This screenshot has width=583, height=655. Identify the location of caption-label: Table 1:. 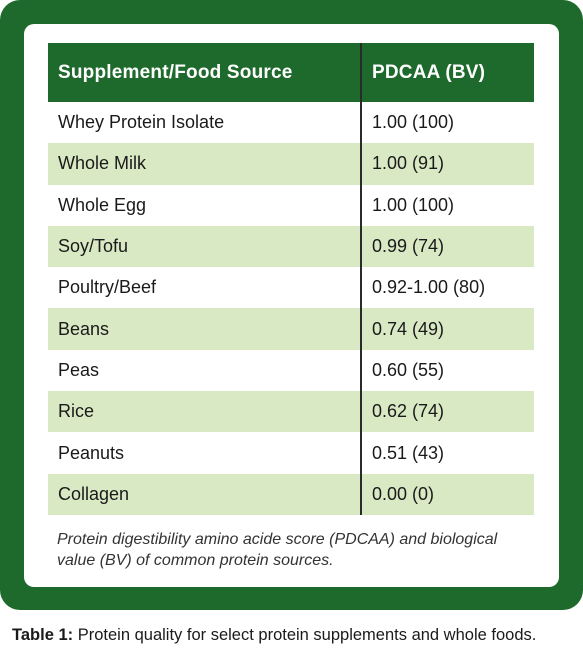
(43, 635).